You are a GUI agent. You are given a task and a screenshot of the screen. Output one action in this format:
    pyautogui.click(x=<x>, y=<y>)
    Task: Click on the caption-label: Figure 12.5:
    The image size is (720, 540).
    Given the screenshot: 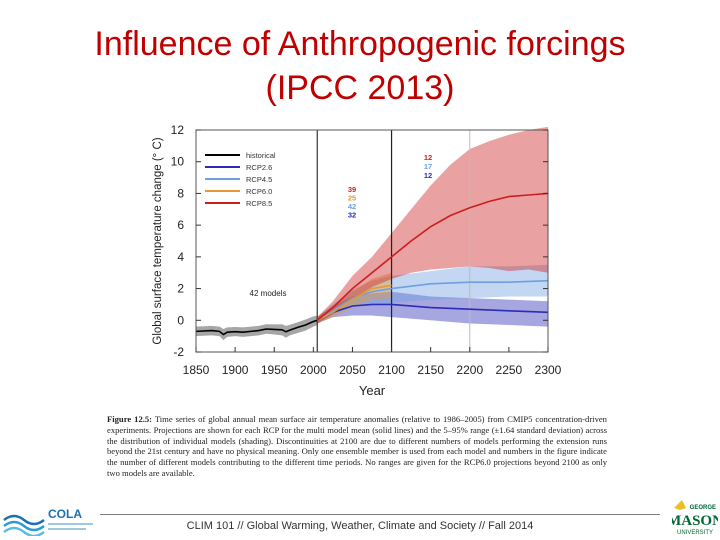 What is the action you would take?
    pyautogui.click(x=130, y=419)
    